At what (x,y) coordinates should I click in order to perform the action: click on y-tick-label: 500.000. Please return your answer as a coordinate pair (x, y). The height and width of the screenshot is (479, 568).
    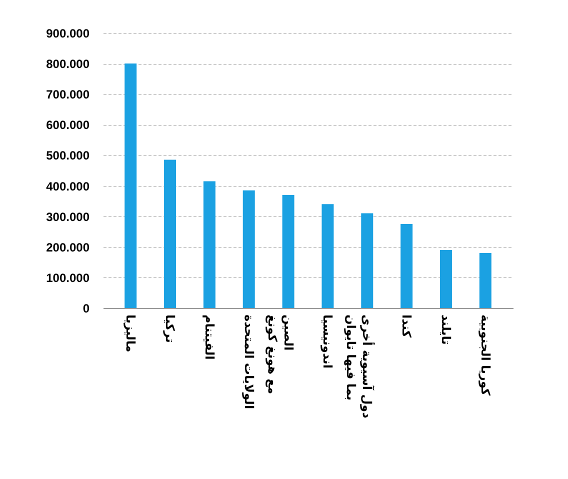
    Looking at the image, I should click on (68, 155).